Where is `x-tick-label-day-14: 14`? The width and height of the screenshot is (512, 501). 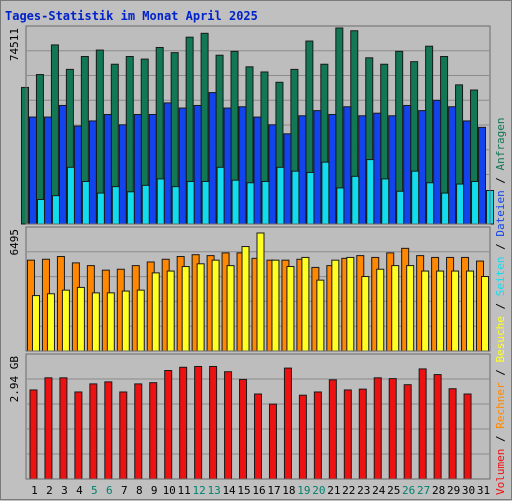 x-tick-label-day-14: 14 is located at coordinates (229, 490).